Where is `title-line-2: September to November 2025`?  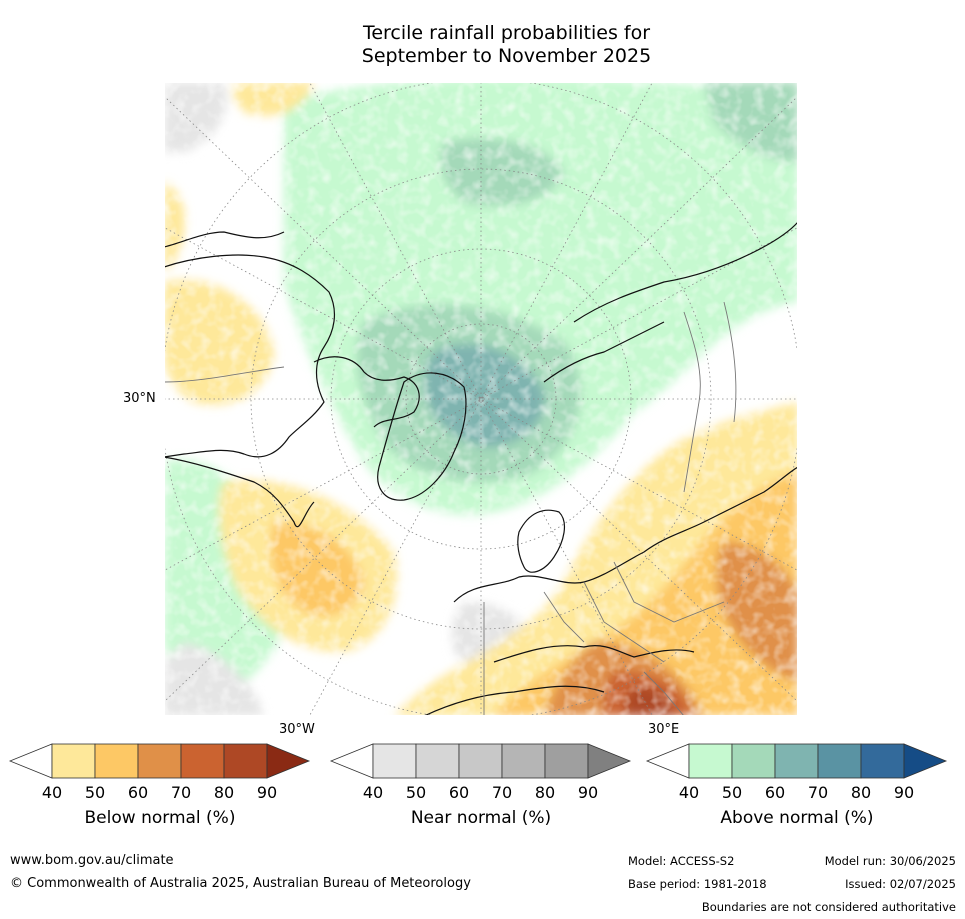 title-line-2: September to November 2025 is located at coordinates (506, 56).